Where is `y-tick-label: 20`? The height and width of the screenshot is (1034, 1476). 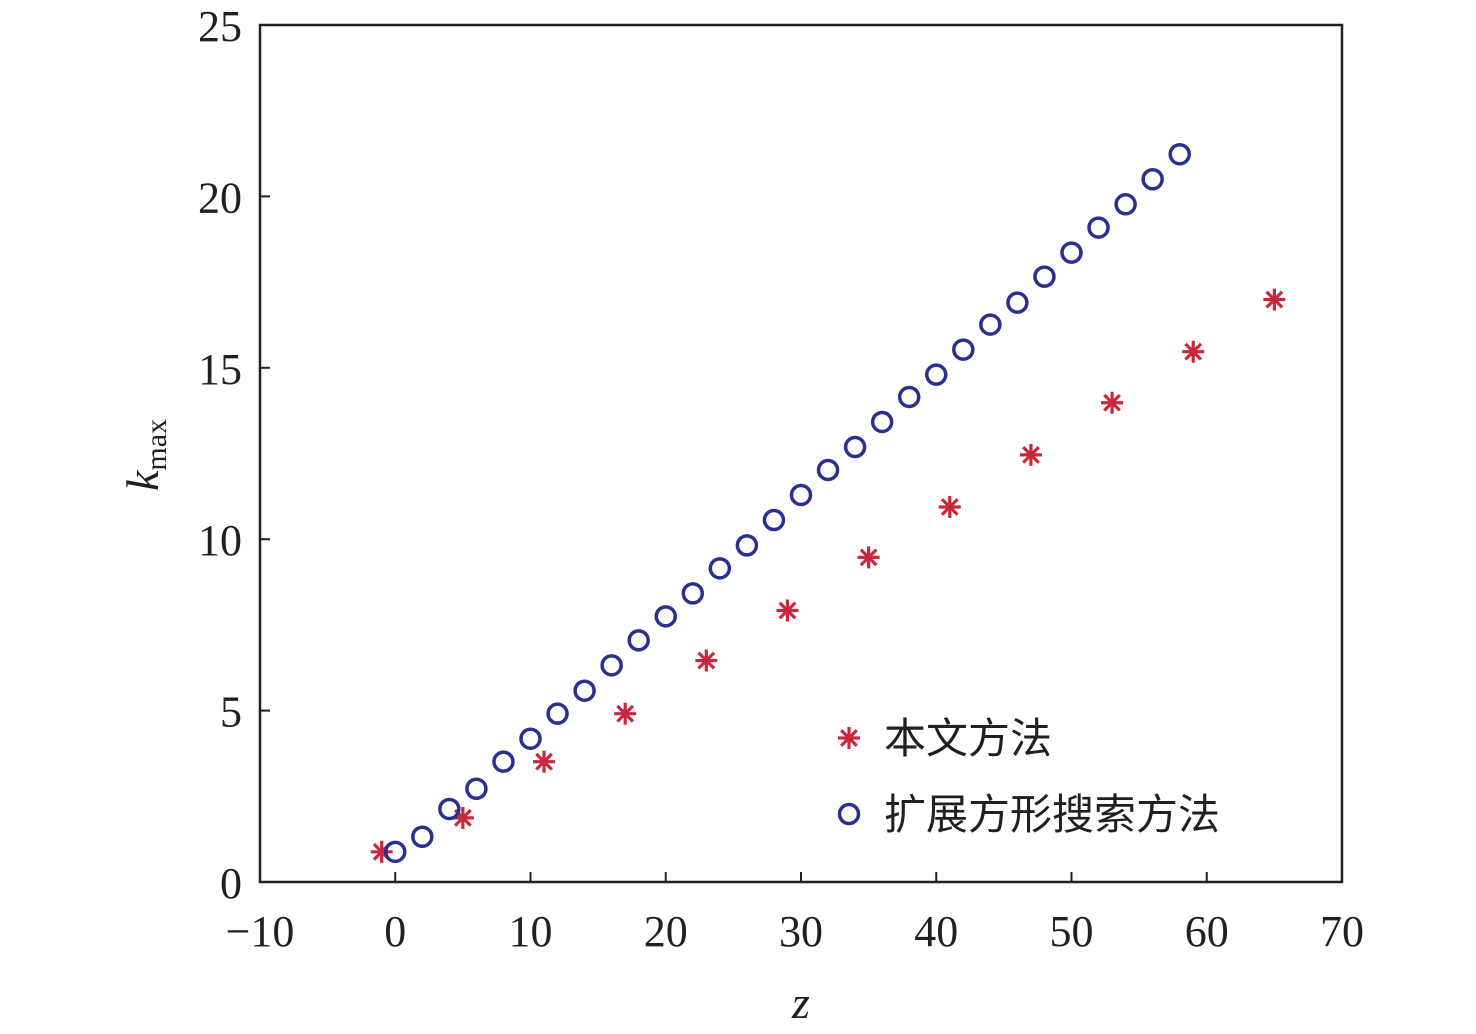 y-tick-label: 20 is located at coordinates (220, 197).